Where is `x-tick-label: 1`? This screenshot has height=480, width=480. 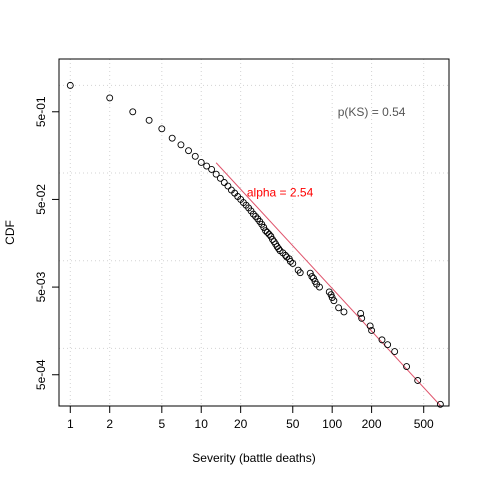
x-tick-label: 1 is located at coordinates (70, 424).